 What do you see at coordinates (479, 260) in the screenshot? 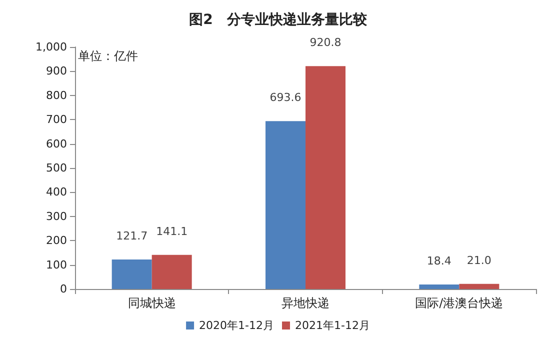
I see `data-label: 21.0` at bounding box center [479, 260].